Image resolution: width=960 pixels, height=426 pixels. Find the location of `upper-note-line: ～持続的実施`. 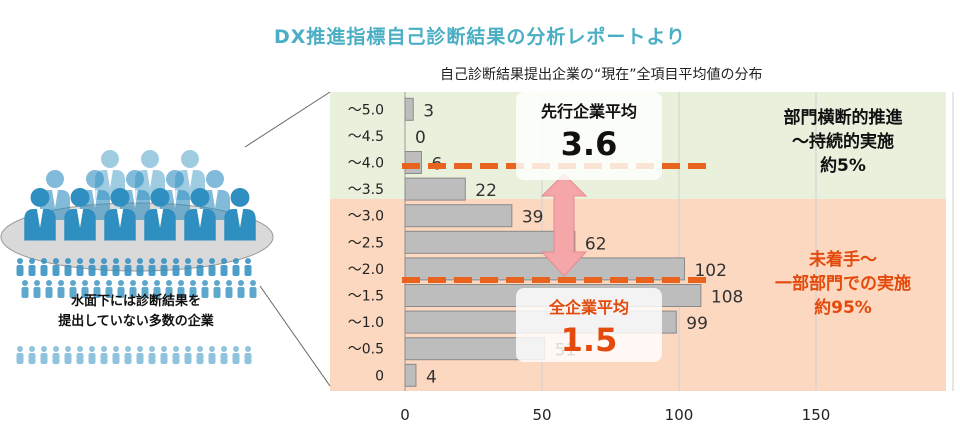

upper-note-line: ～持続的実施 is located at coordinates (843, 142).